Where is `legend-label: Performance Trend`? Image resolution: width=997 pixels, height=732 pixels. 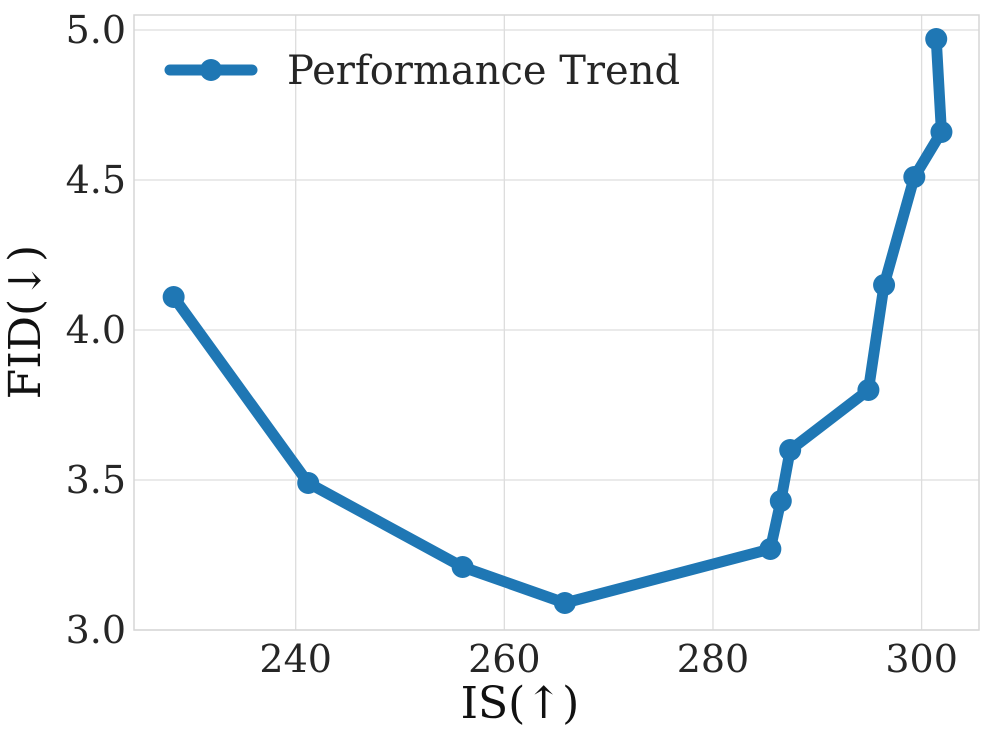
legend-label: Performance Trend is located at coordinates (483, 71).